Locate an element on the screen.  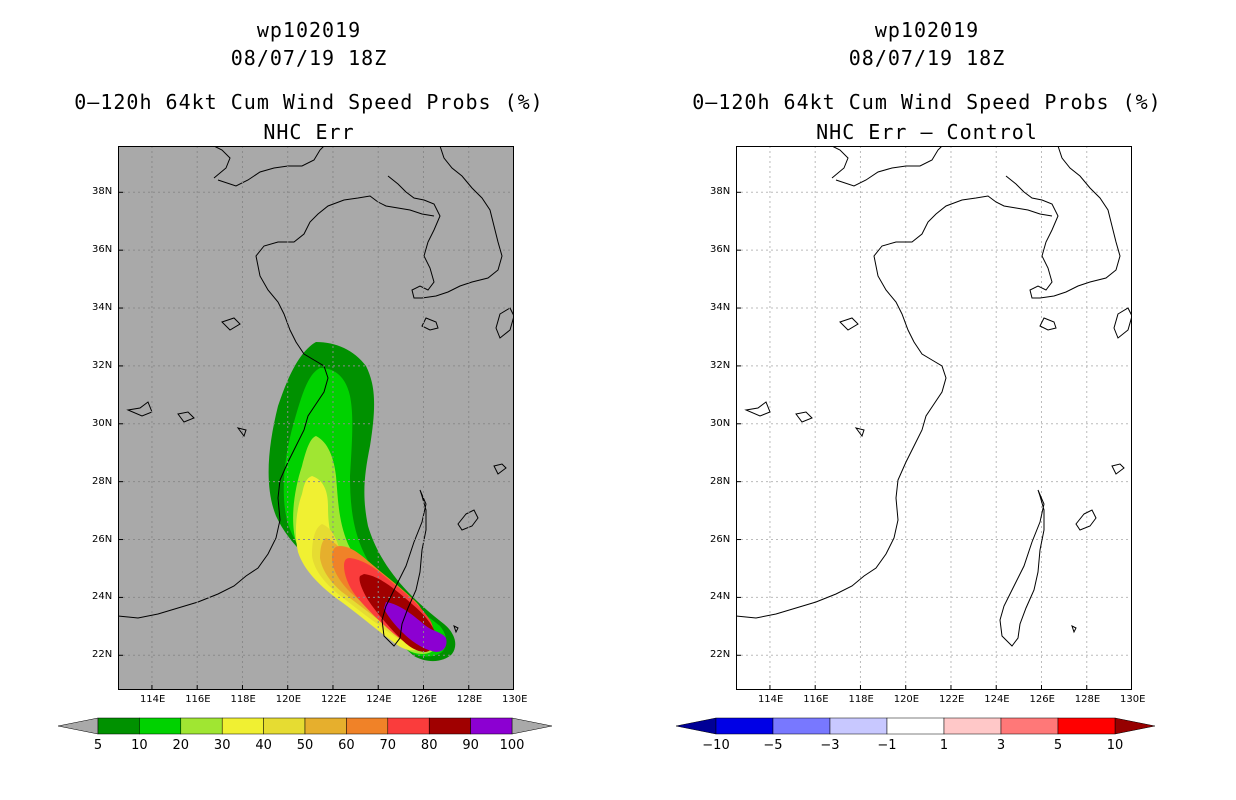
right-title-method: NHC Err – Control is located at coordinates (927, 132).